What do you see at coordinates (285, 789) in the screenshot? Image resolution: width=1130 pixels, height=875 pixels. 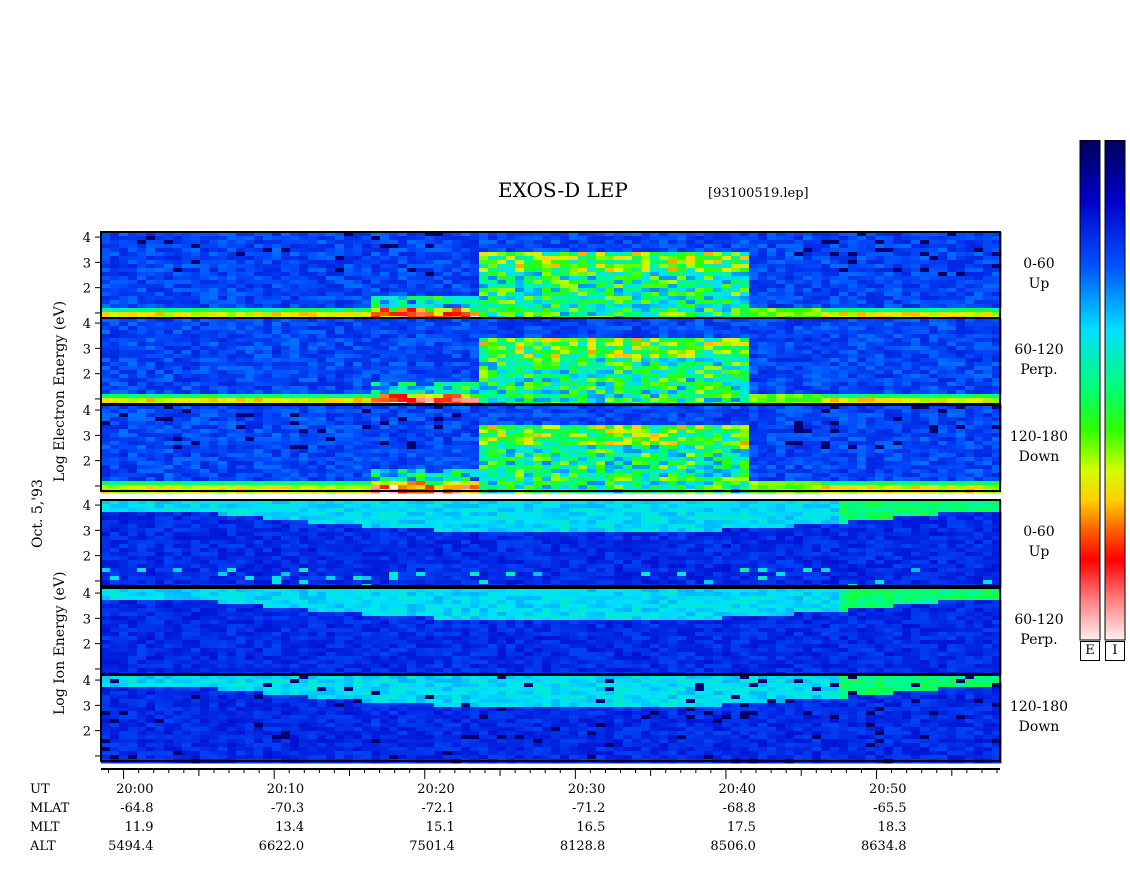 I see `x-tick-label: 20:10` at bounding box center [285, 789].